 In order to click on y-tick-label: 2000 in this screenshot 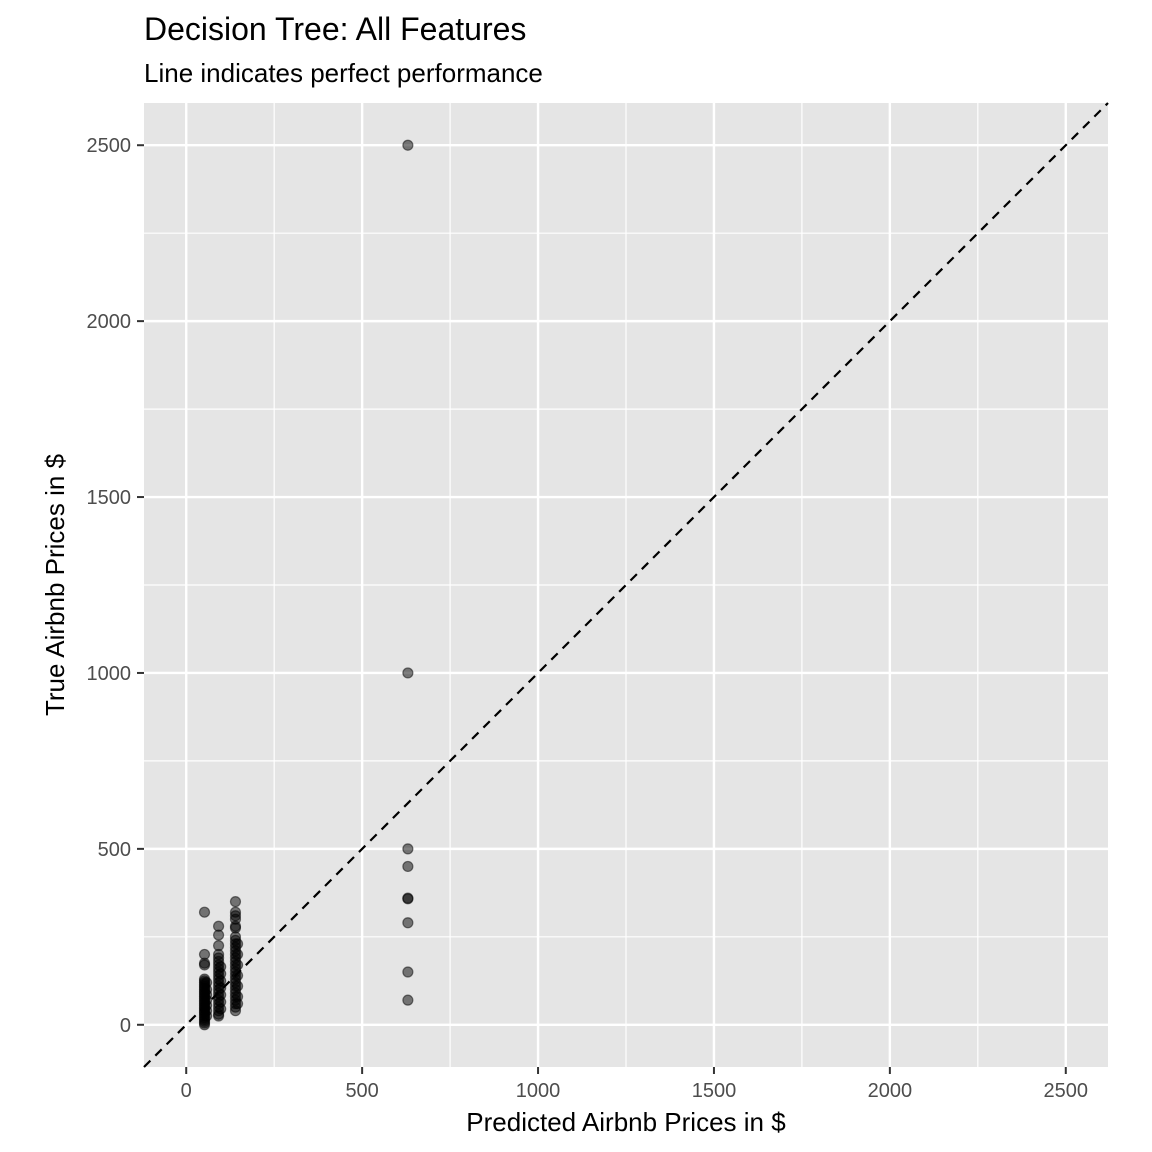, I will do `click(109, 322)`.